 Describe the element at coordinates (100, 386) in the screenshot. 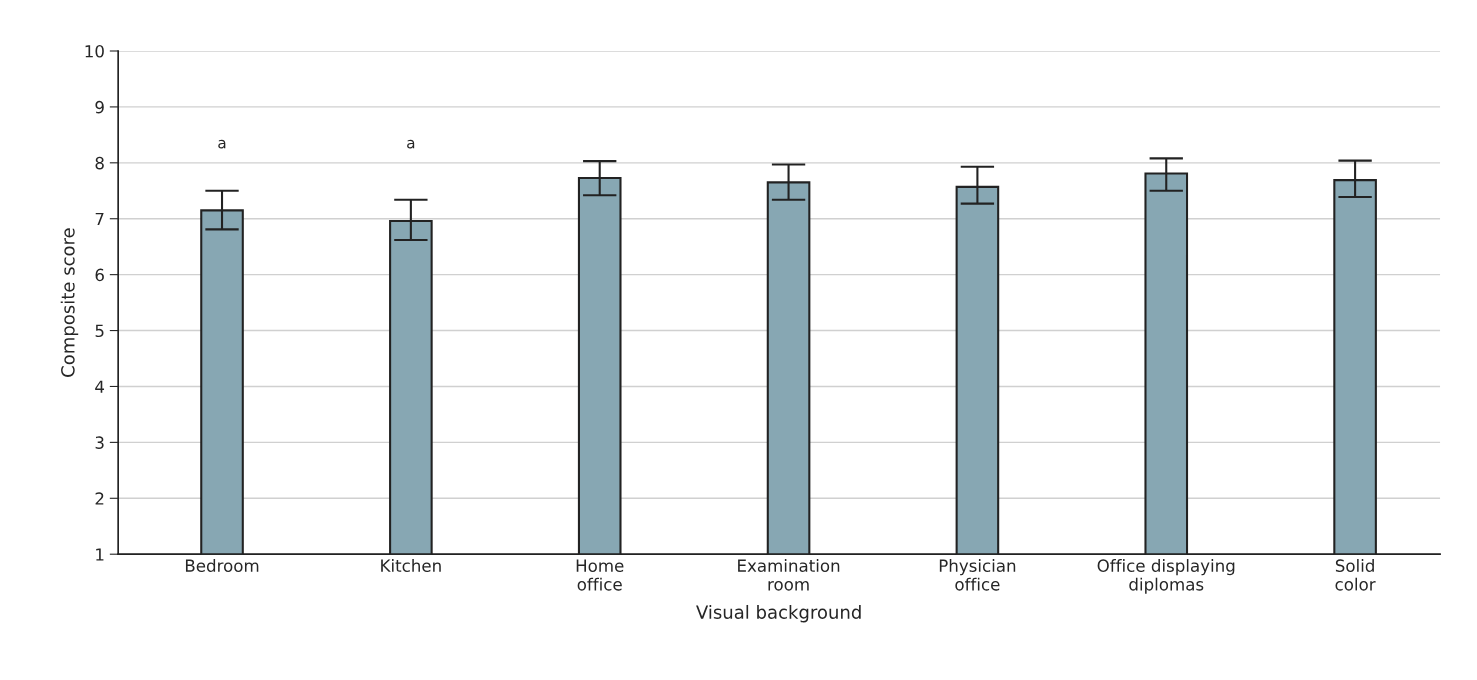

I see `y-tick-label: 4` at that location.